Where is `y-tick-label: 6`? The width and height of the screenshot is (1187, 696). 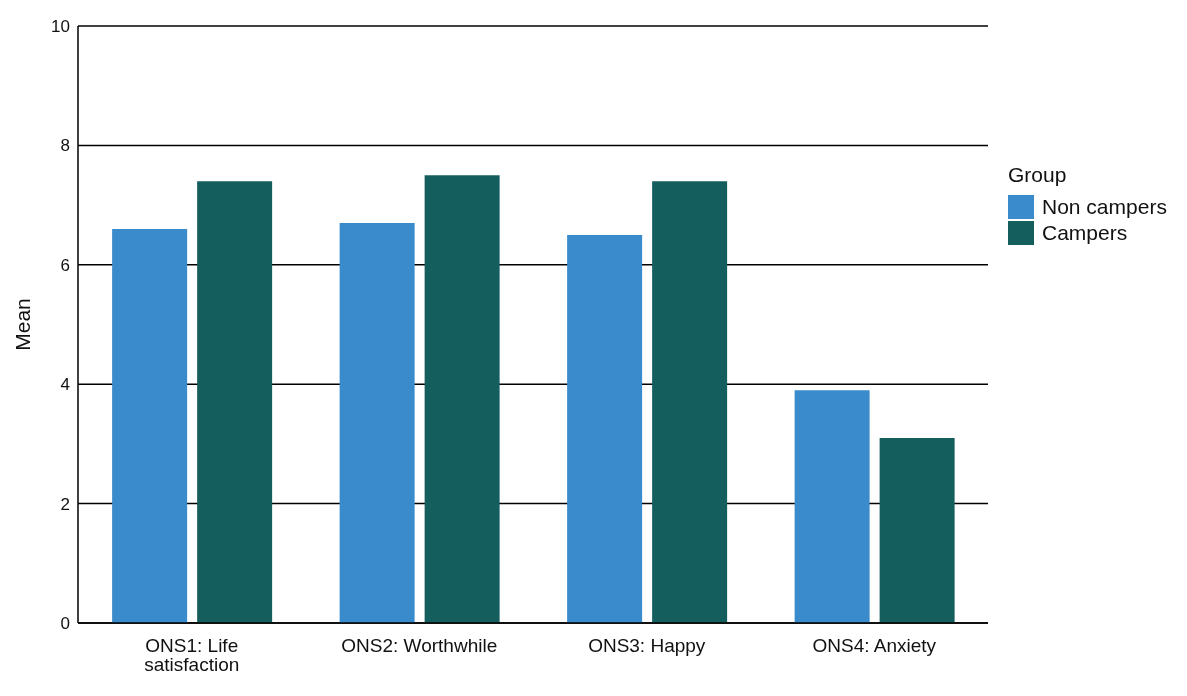
y-tick-label: 6 is located at coordinates (65, 265).